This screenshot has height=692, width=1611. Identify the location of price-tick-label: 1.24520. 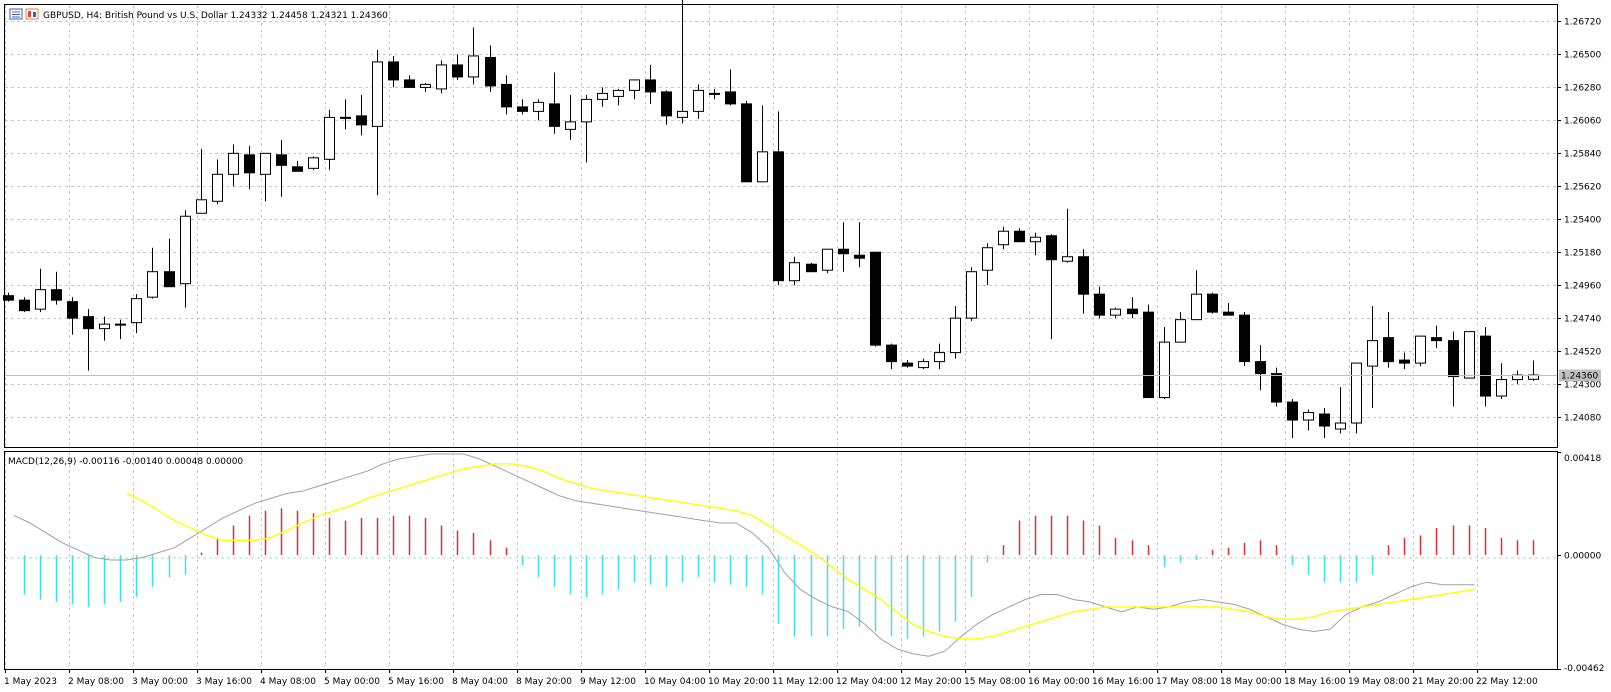
(1582, 353).